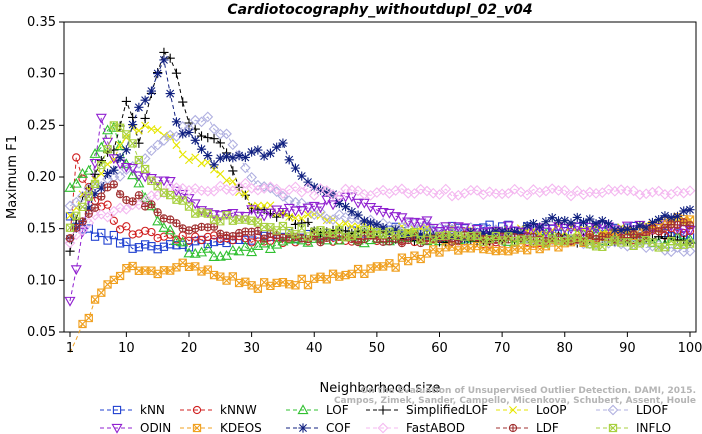 This screenshot has width=702, height=434. I want to click on legend-label: kNNW, so click(238, 410).